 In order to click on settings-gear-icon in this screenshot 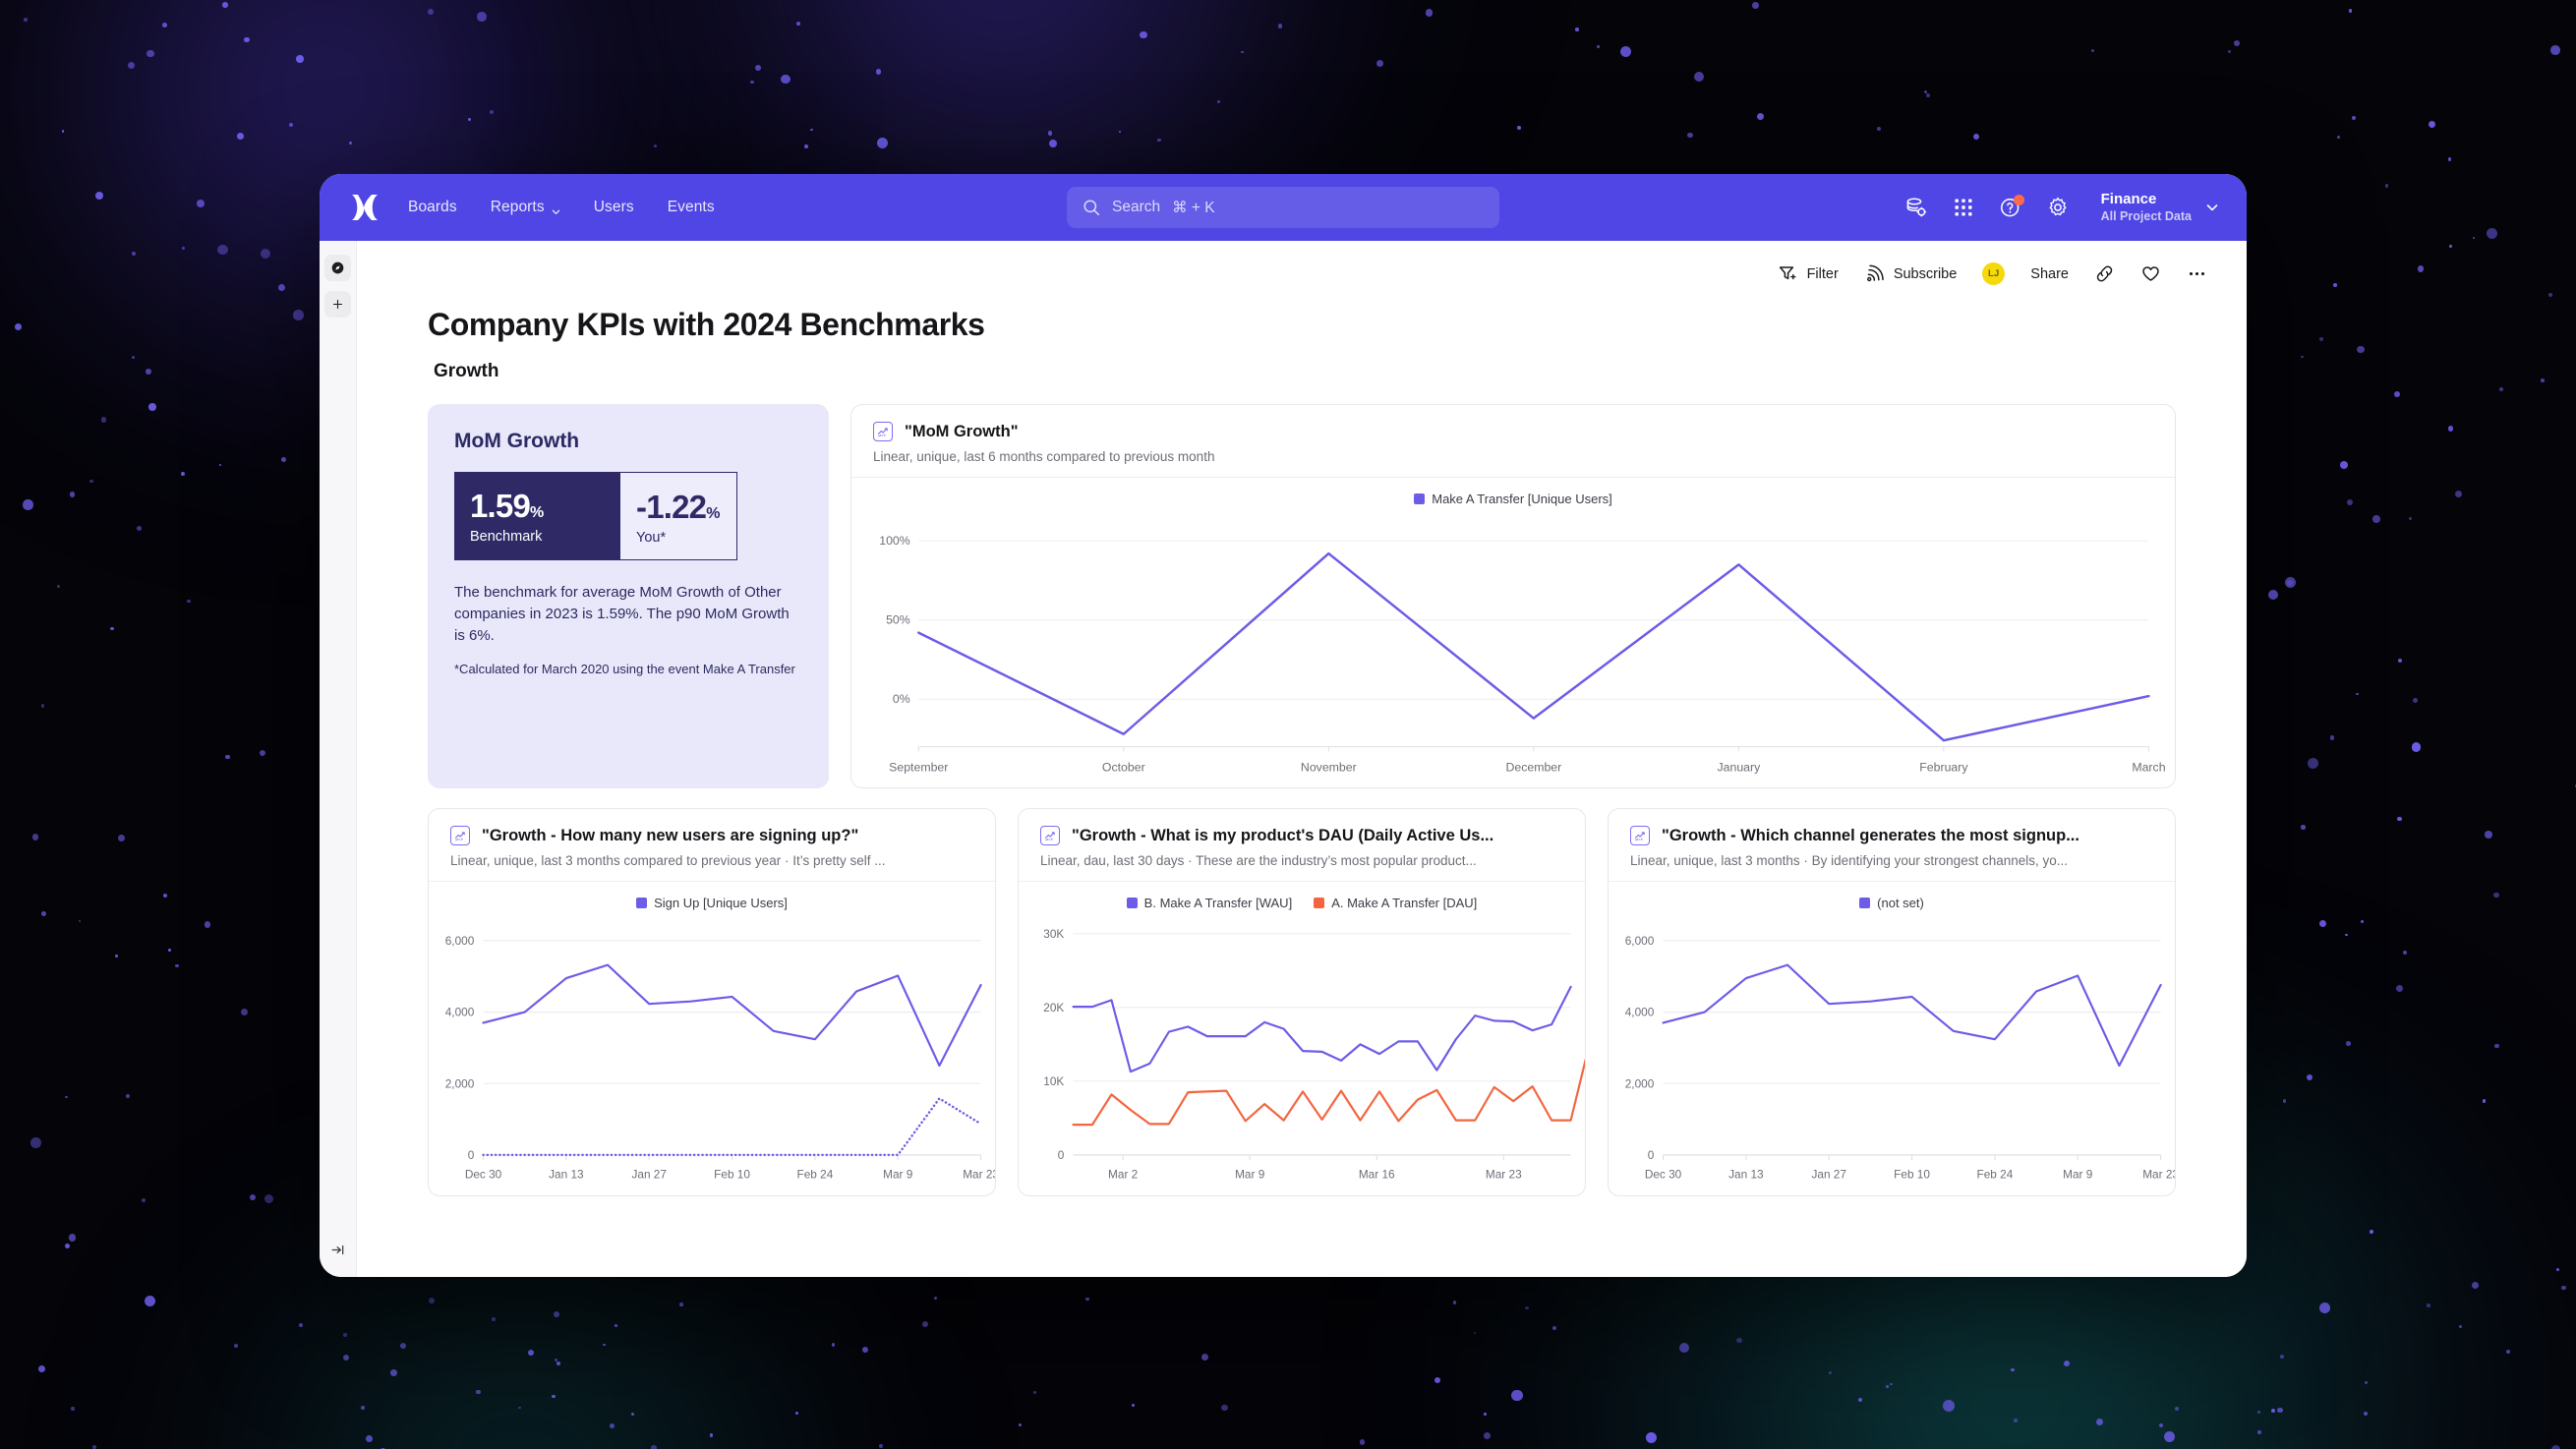, I will do `click(2058, 207)`.